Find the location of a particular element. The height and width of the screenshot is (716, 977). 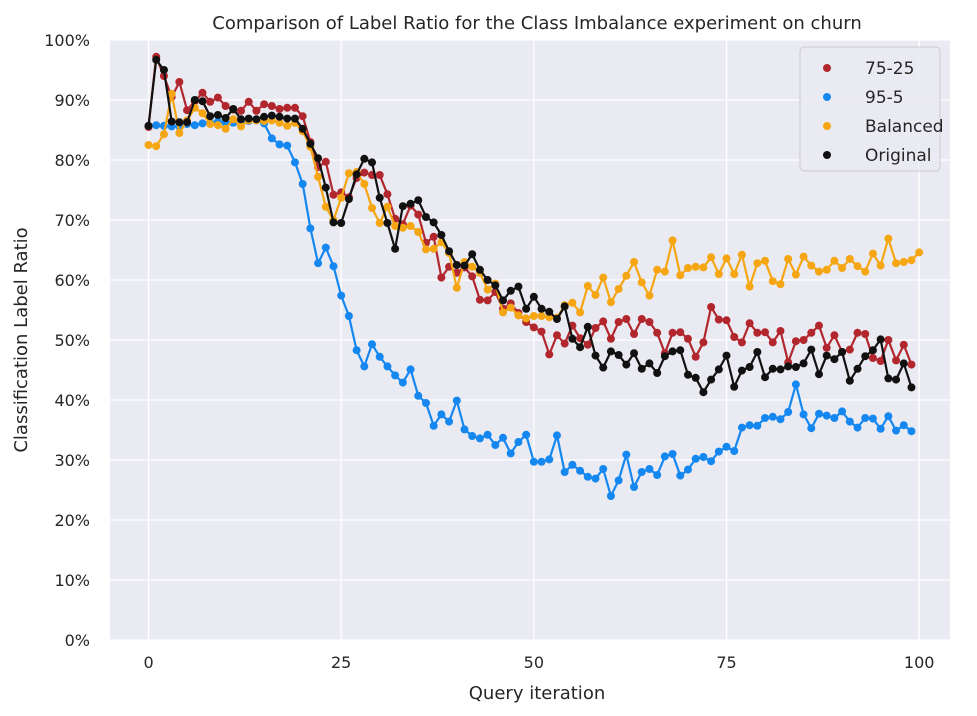

y-tick-label: 80% is located at coordinates (72, 160).